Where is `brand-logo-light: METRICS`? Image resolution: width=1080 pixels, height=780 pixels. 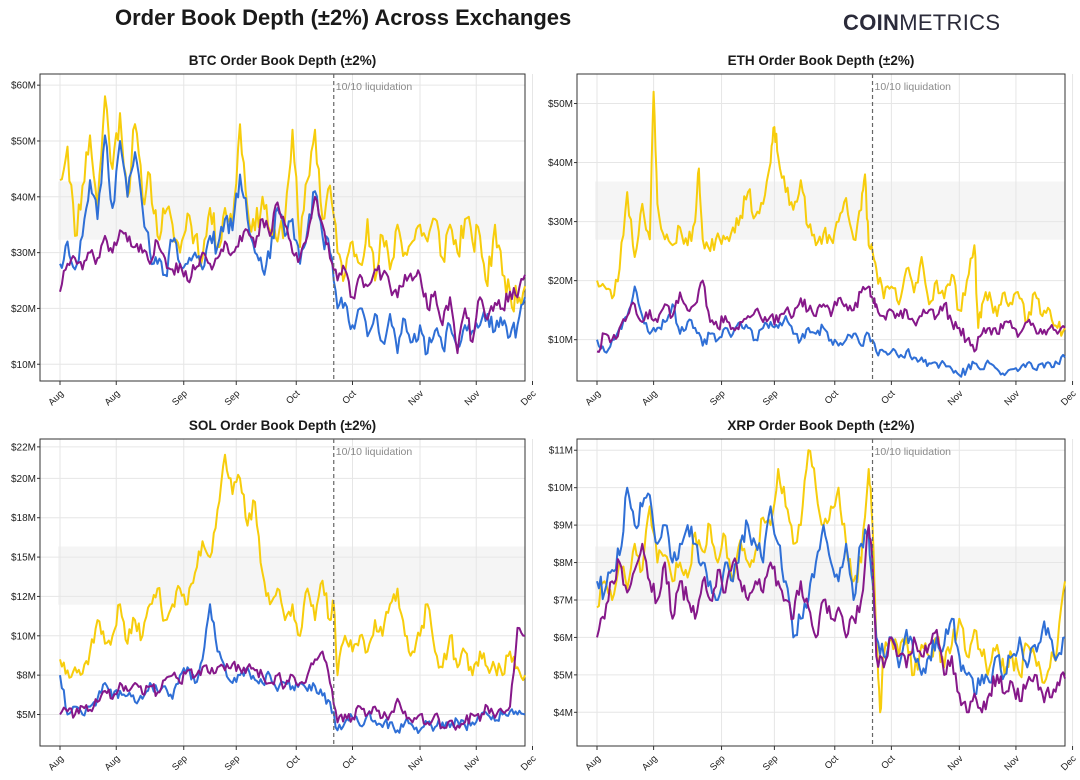
brand-logo-light: METRICS is located at coordinates (950, 22).